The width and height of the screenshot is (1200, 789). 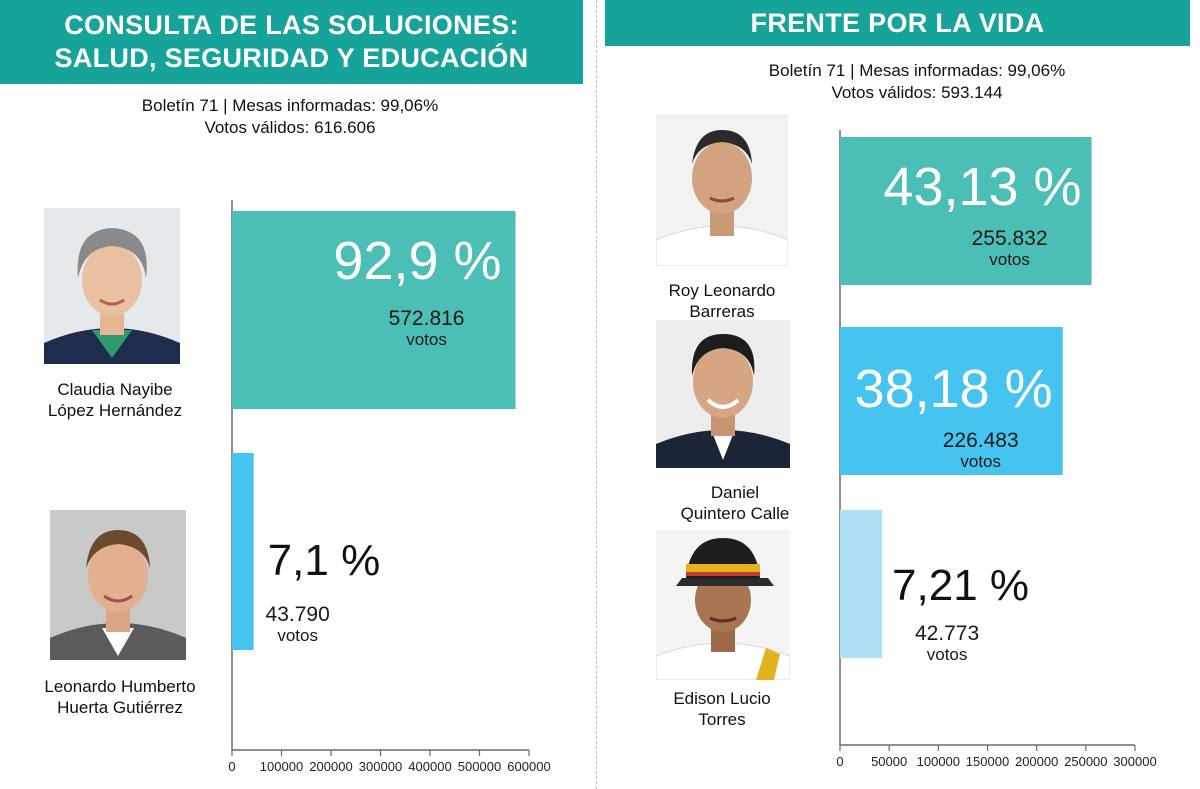 I want to click on valid-votes: Votos válidos: 616.606, so click(x=290, y=127).